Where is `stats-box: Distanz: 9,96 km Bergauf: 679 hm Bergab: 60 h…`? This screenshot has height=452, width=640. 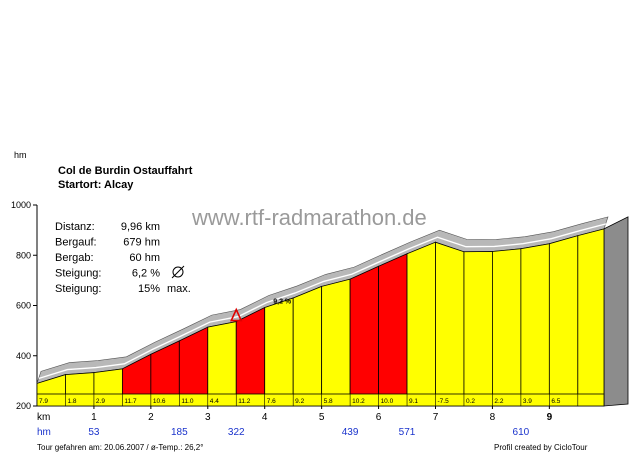
stats-box: Distanz: 9,96 km Bergauf: 679 hm Bergab: 60 h… is located at coordinates (123, 258).